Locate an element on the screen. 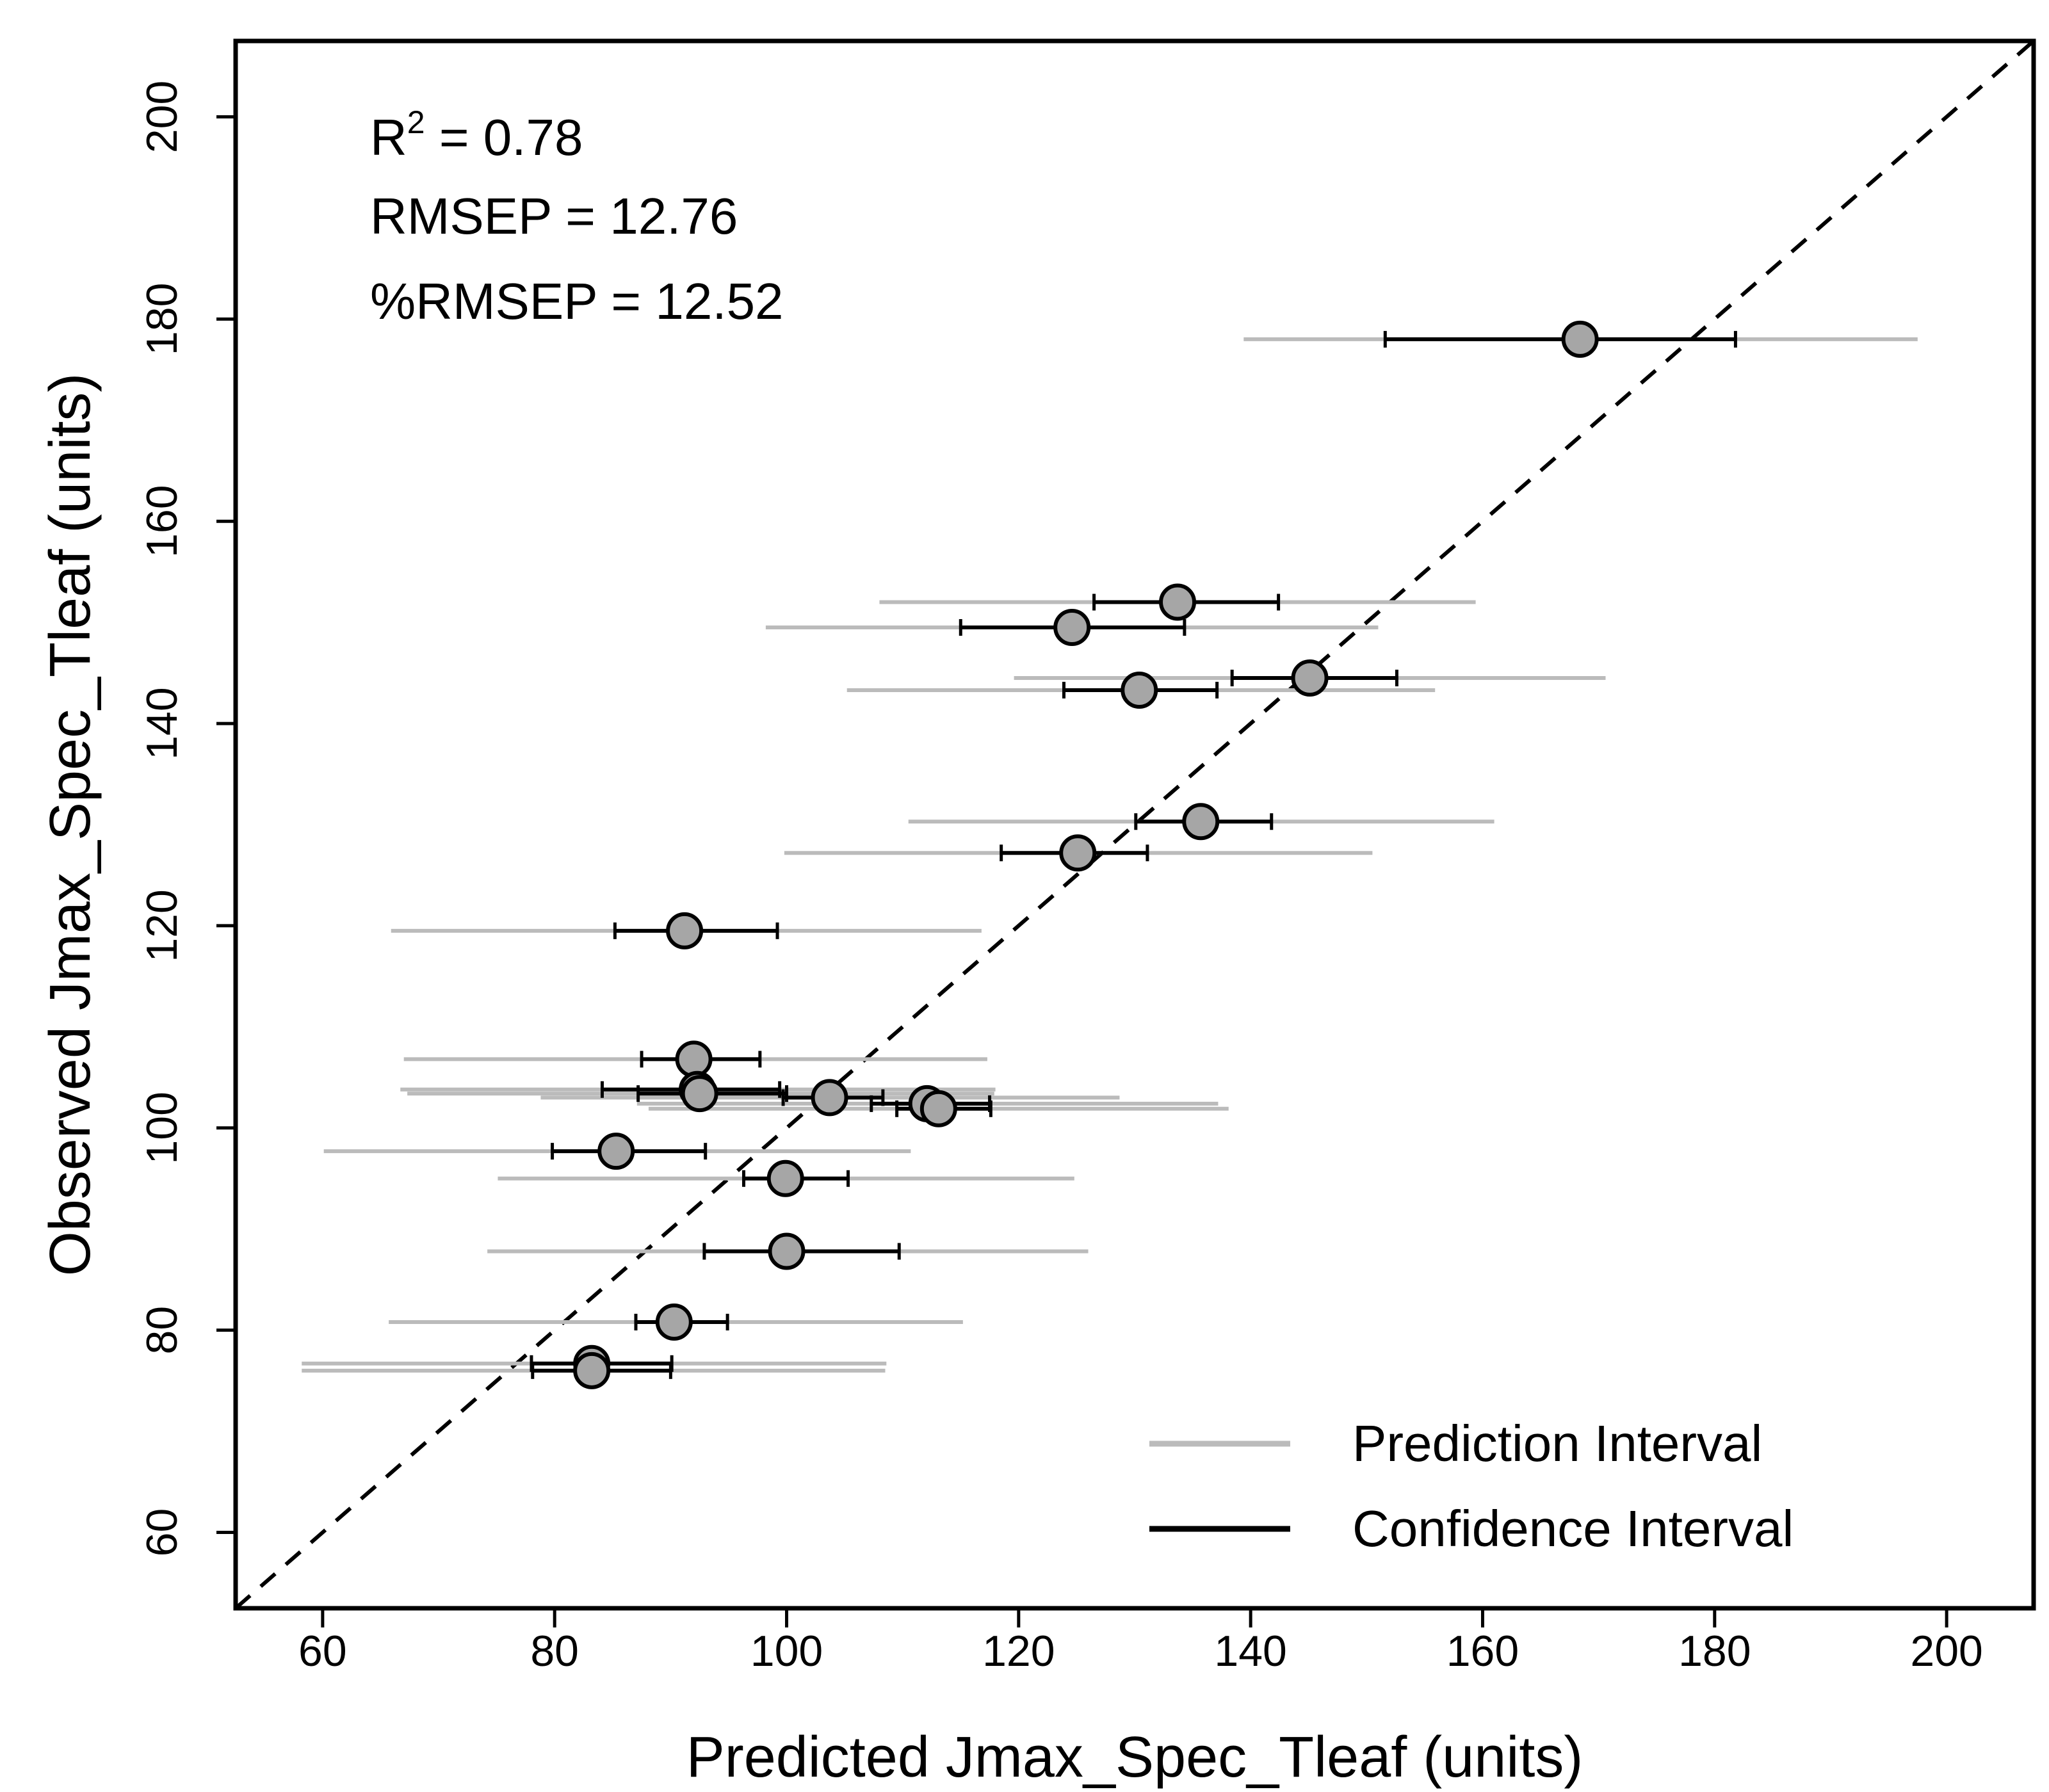 This screenshot has width=2049, height=1792. x-tick-label: 120 is located at coordinates (1018, 1651).